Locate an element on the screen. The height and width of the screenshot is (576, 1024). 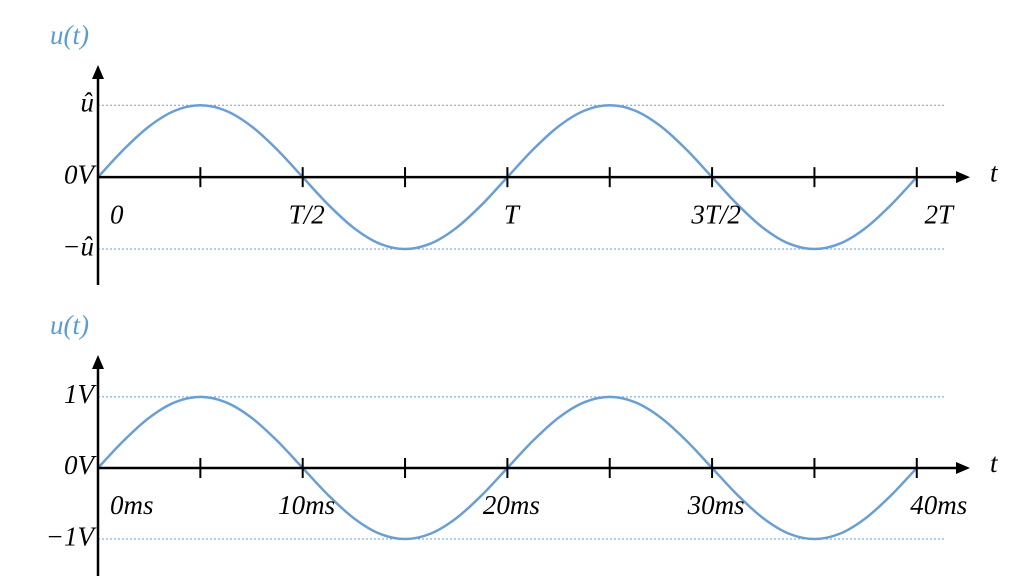
x-tick-label: 10ms is located at coordinates (306, 505).